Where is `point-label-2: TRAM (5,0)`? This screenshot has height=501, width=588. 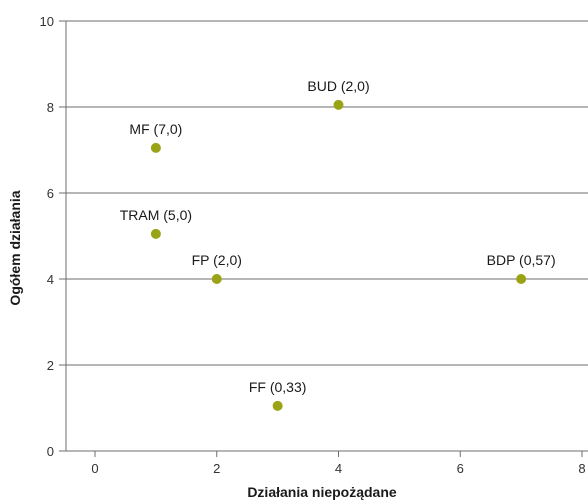
point-label-2: TRAM (5,0) is located at coordinates (156, 215).